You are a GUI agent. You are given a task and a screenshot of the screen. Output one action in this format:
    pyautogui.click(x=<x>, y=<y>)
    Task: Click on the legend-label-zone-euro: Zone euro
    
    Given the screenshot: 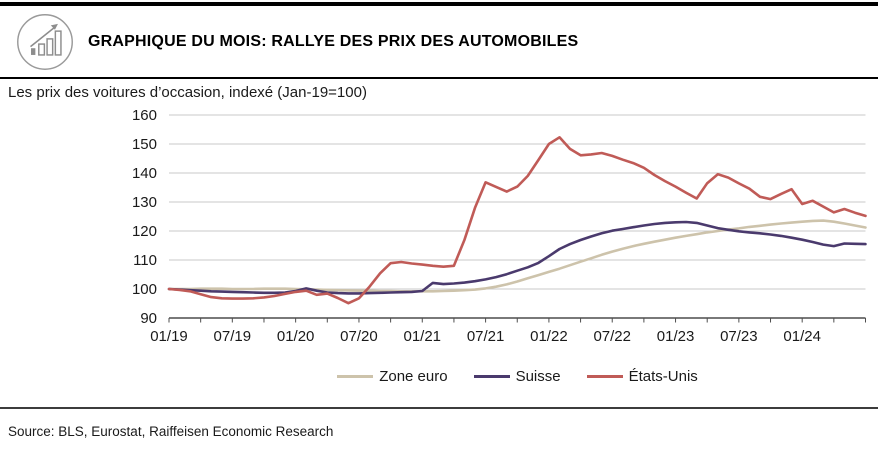 What is the action you would take?
    pyautogui.click(x=413, y=376)
    